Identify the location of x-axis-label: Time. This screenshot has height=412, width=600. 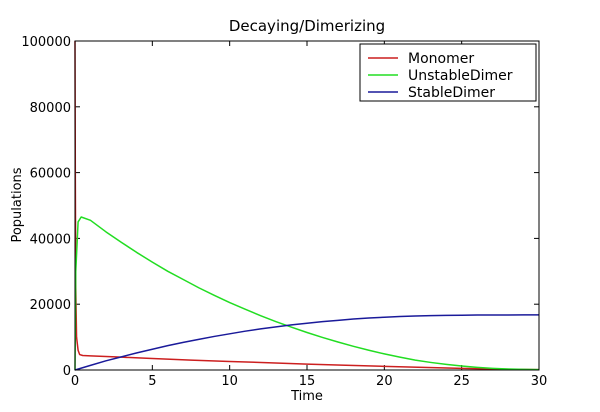
(306, 396).